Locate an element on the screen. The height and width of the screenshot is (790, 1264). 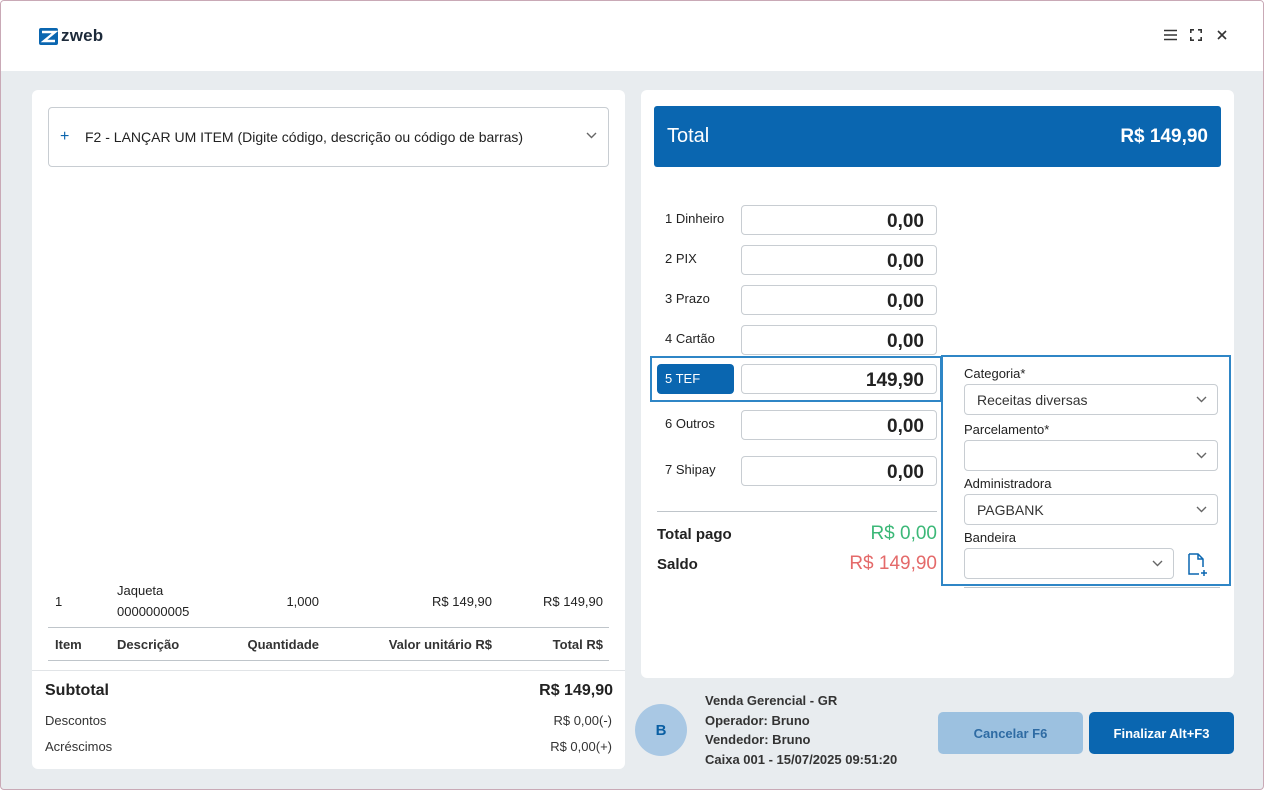
cell-item: 1 is located at coordinates (59, 601).